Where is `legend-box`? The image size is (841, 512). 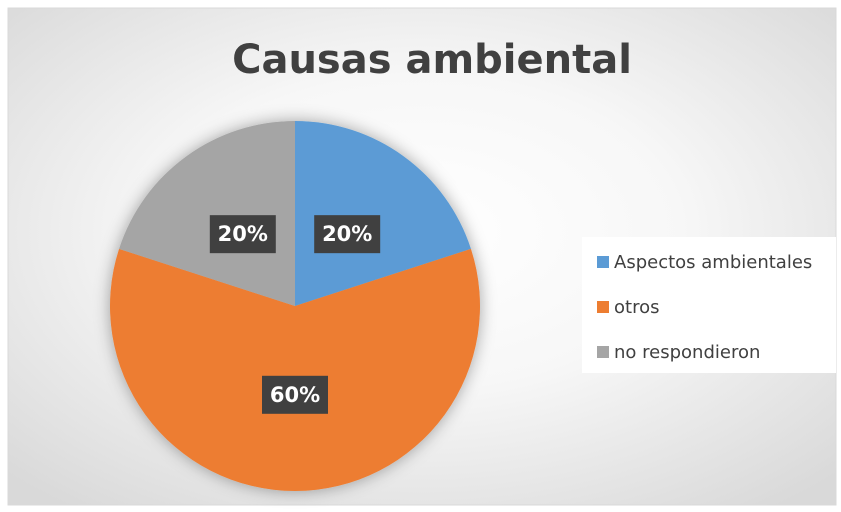 legend-box is located at coordinates (709, 305).